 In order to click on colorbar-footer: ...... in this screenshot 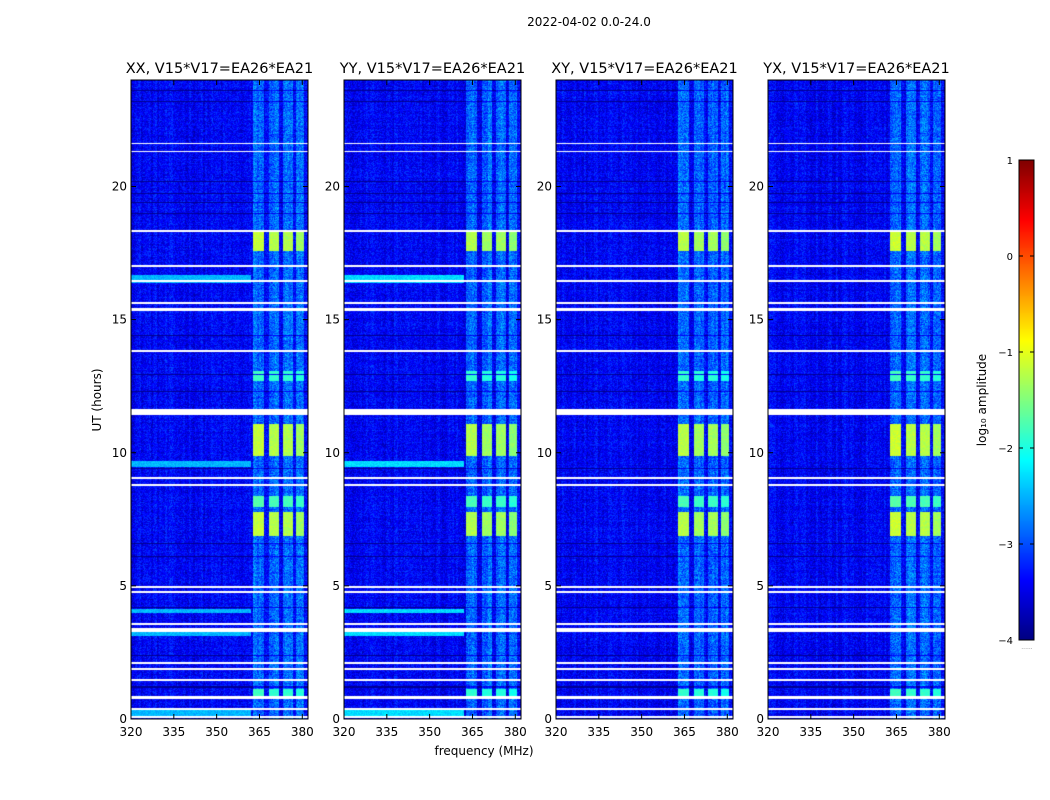, I will do `click(1027, 647)`.